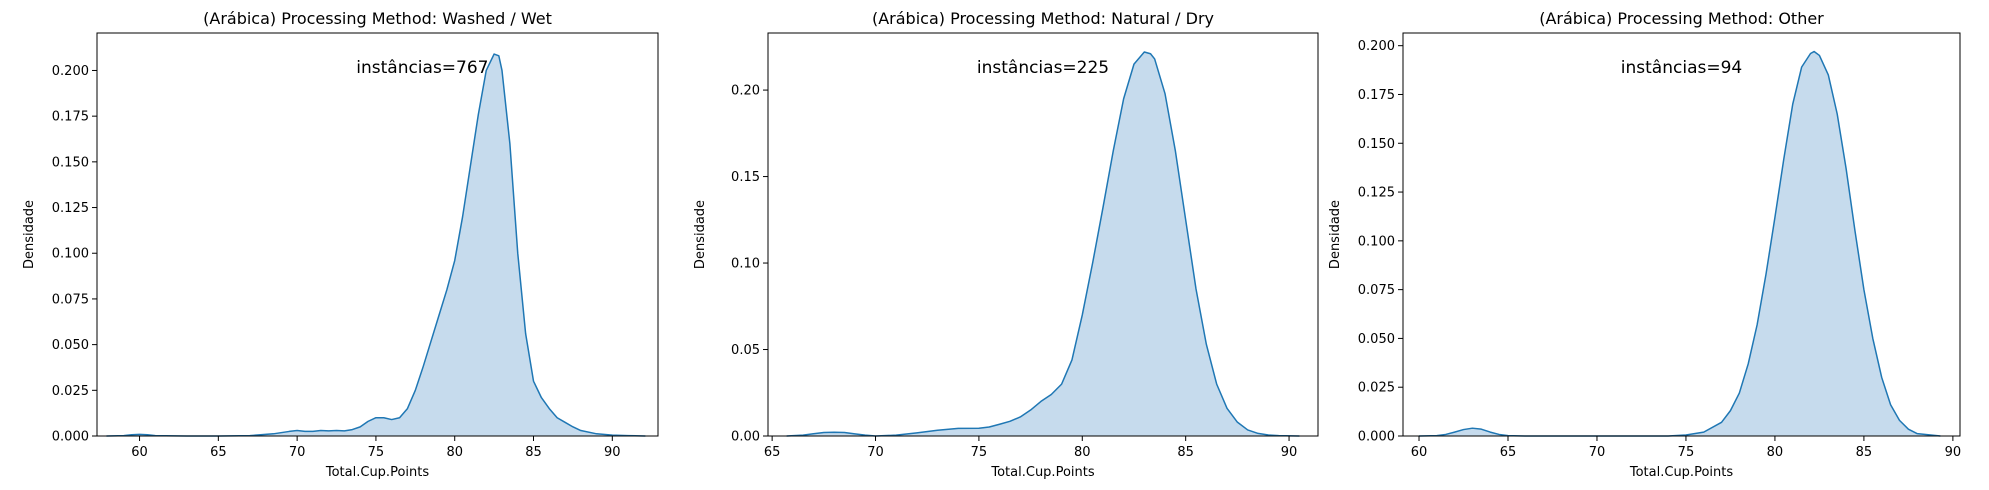 The height and width of the screenshot is (490, 1989). I want to click on instance-count-annotation: instâncias=94, so click(1681, 68).